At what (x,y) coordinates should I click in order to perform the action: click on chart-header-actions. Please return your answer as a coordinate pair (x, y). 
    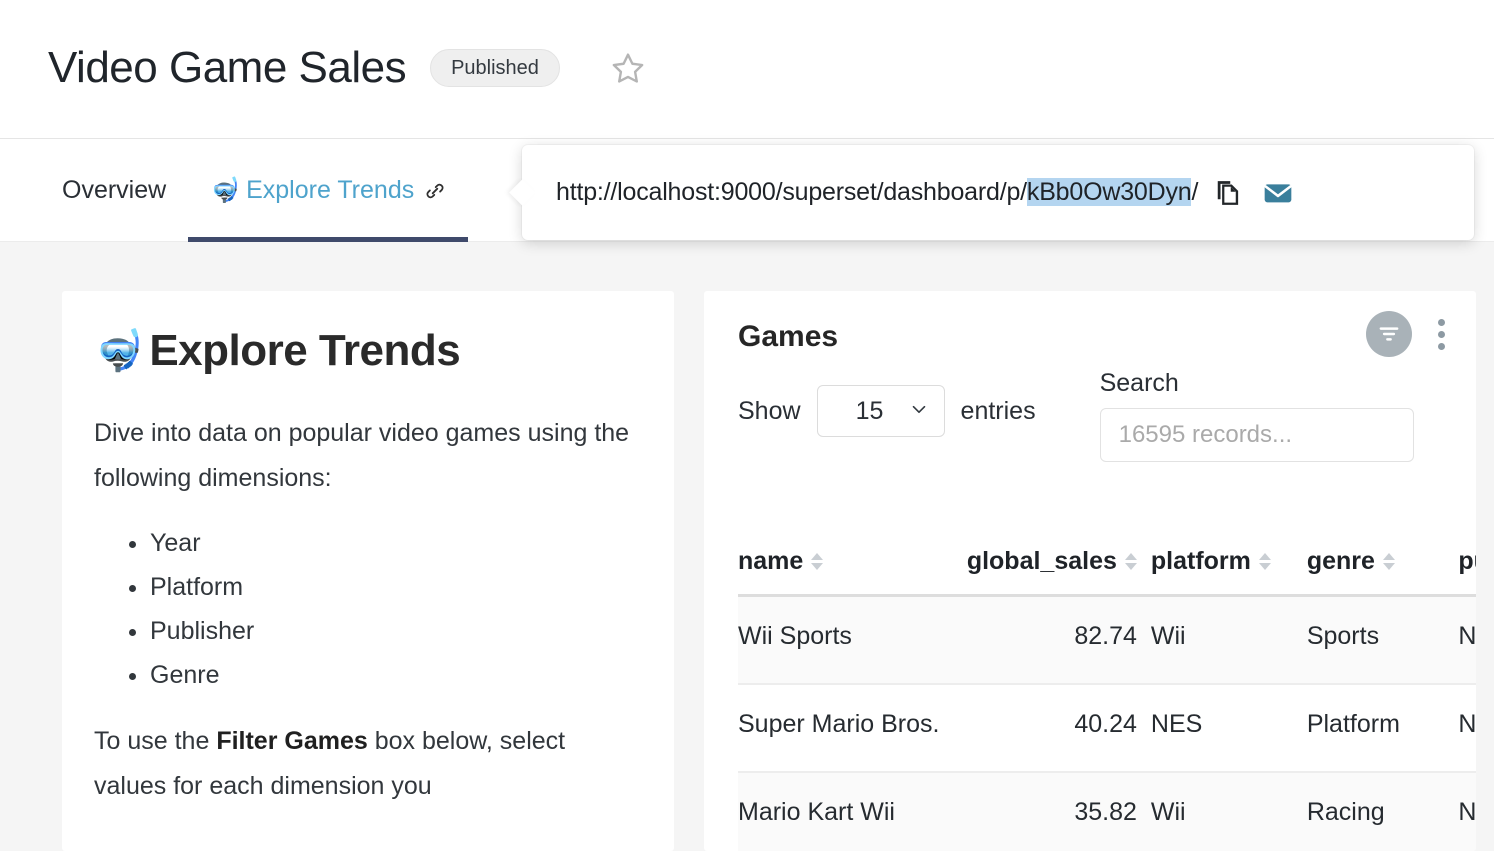
    Looking at the image, I should click on (1410, 334).